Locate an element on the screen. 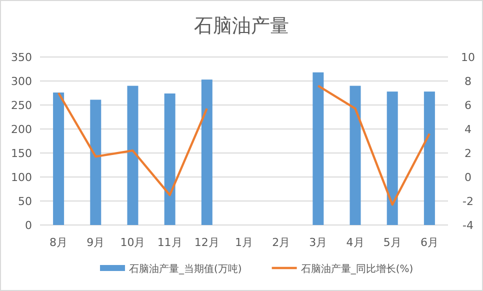 Image resolution: width=483 pixels, height=291 pixels. y-tick-label: 0 is located at coordinates (28, 225).